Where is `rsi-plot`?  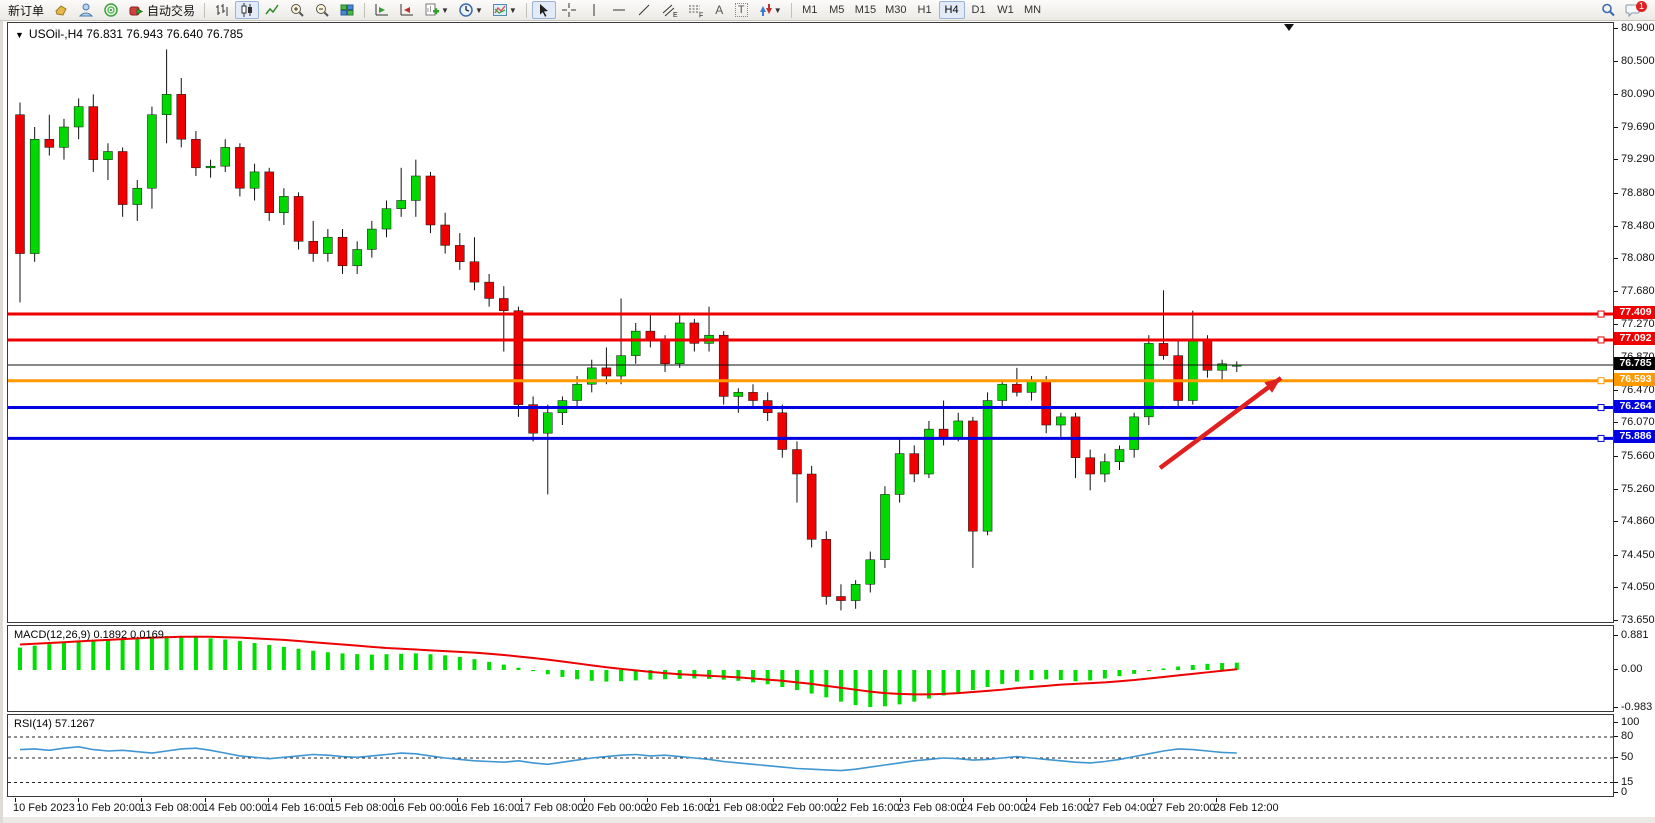
rsi-plot is located at coordinates (810, 755).